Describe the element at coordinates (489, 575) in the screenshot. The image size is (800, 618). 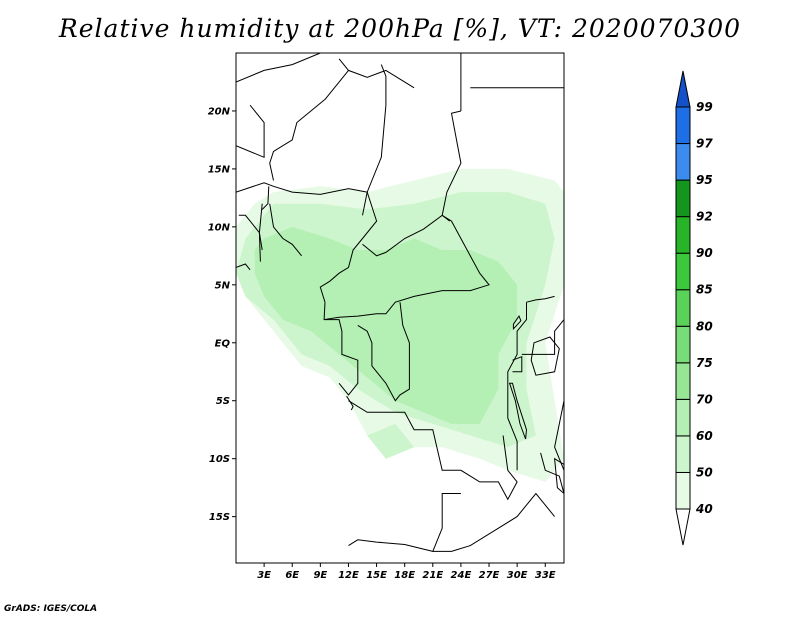
I see `lon-tick-label: 27E` at that location.